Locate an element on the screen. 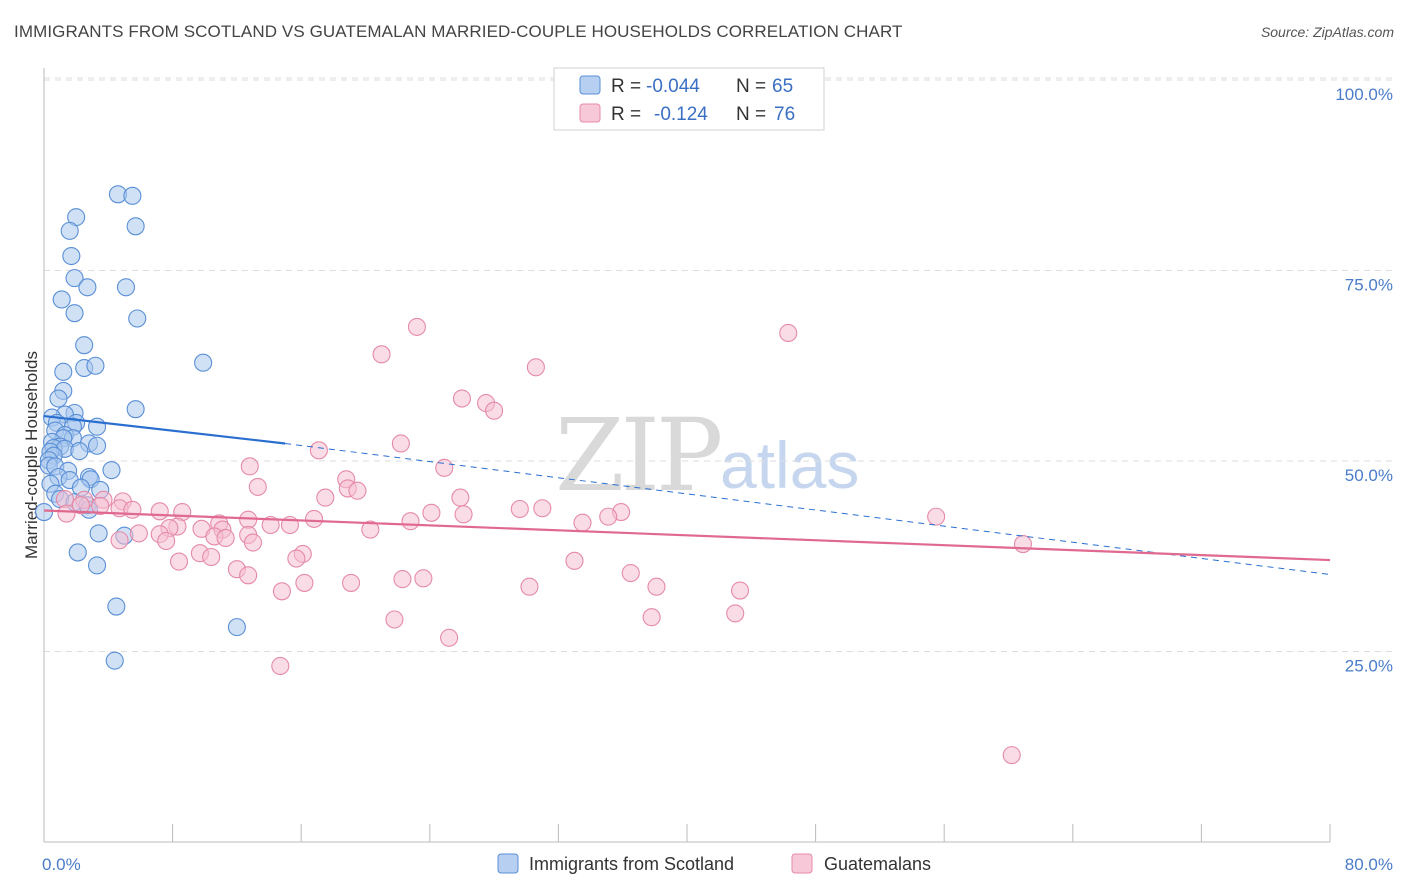 The image size is (1406, 892). y-tick-label-3: 100.0% is located at coordinates (1364, 94).